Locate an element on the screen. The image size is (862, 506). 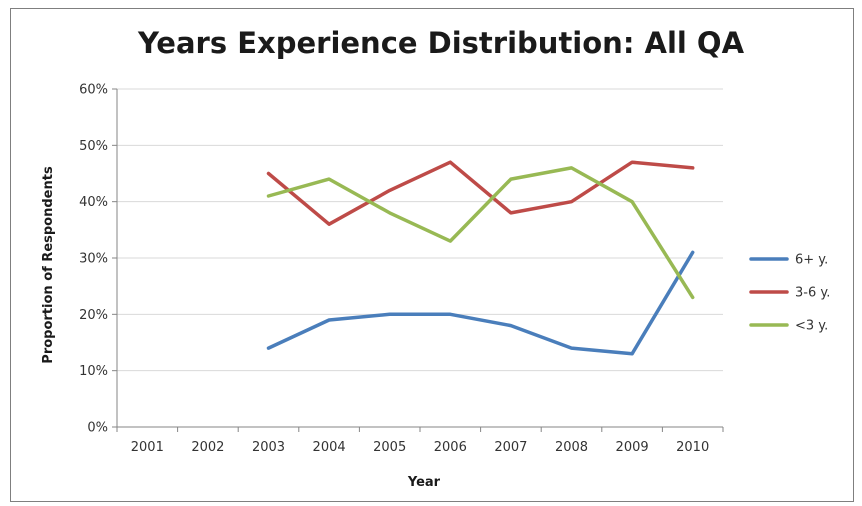
x-axis-title: Year is located at coordinates (424, 482).